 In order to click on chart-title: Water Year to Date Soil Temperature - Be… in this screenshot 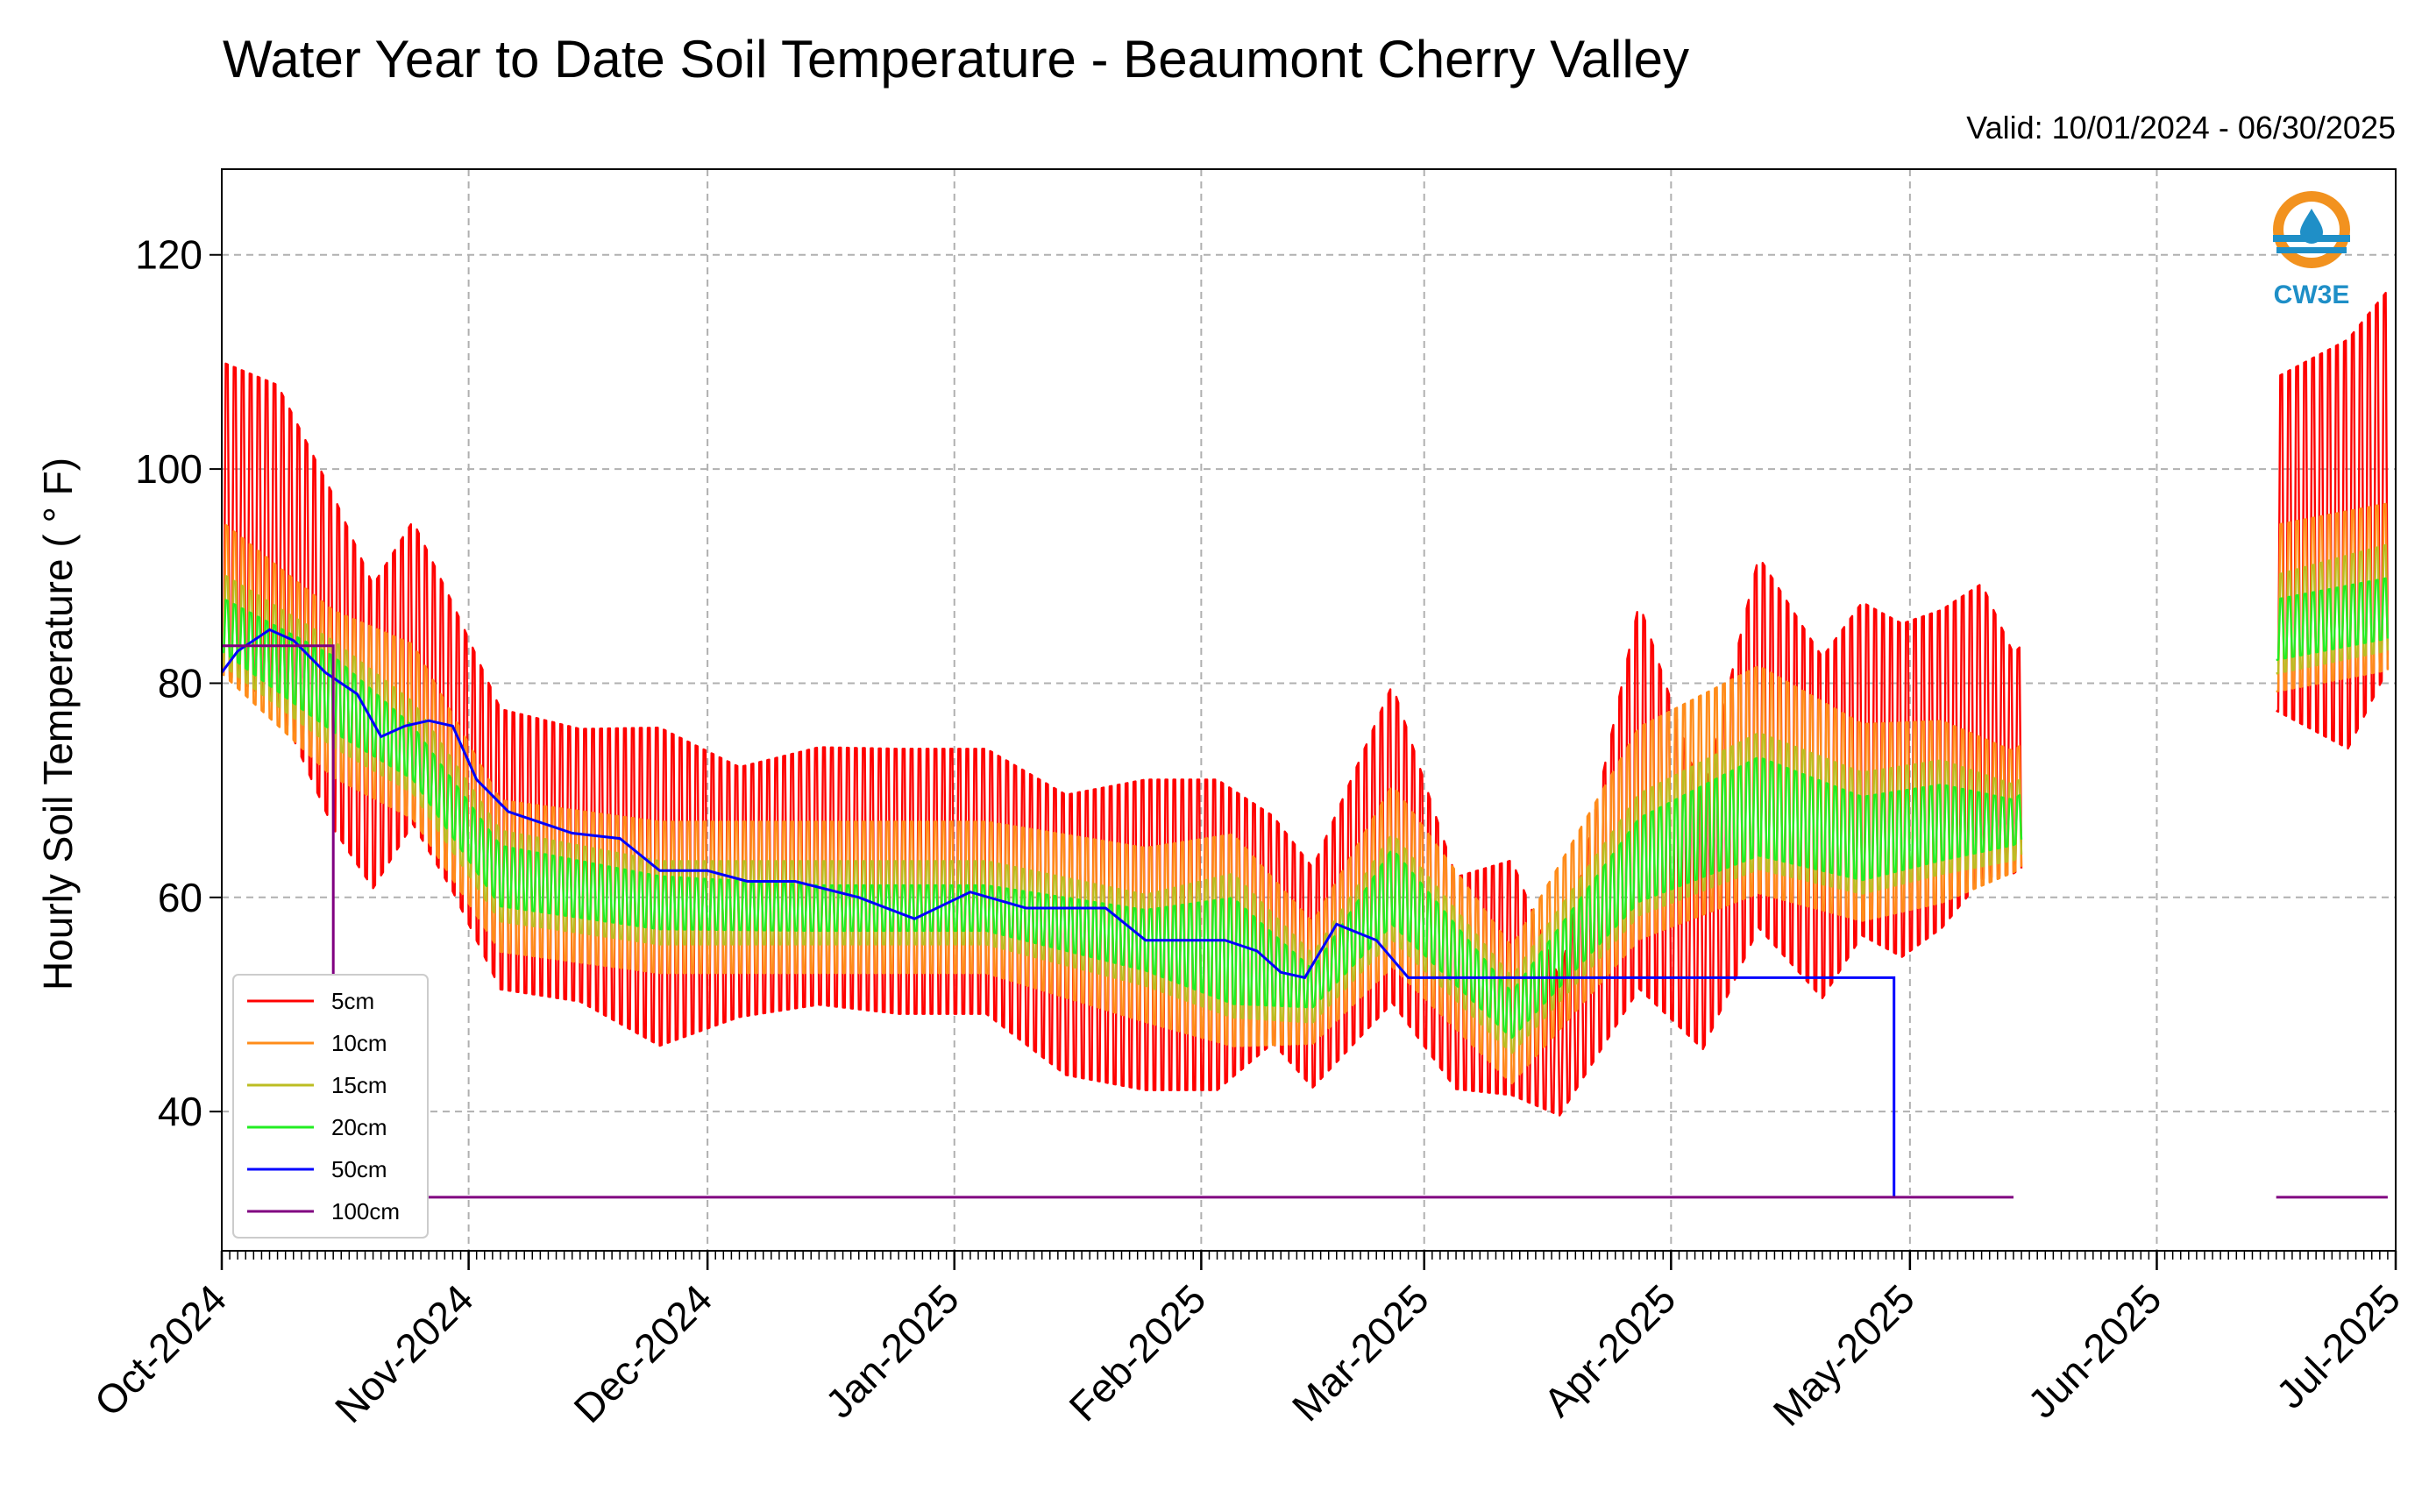, I will do `click(956, 59)`.